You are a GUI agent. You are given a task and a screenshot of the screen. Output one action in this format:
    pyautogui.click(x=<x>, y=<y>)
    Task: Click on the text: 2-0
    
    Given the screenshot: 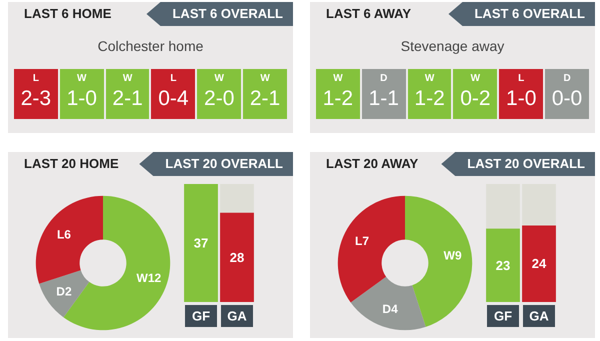 What is the action you would take?
    pyautogui.click(x=219, y=98)
    